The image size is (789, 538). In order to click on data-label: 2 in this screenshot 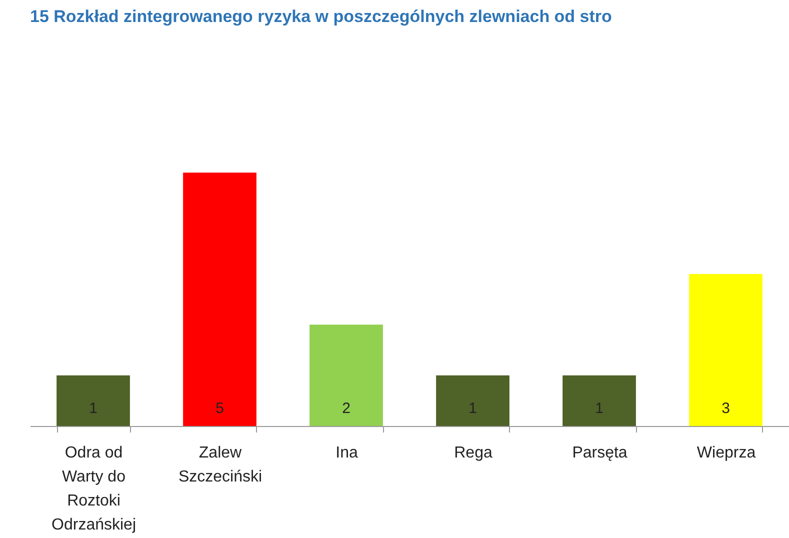, I will do `click(346, 408)`.